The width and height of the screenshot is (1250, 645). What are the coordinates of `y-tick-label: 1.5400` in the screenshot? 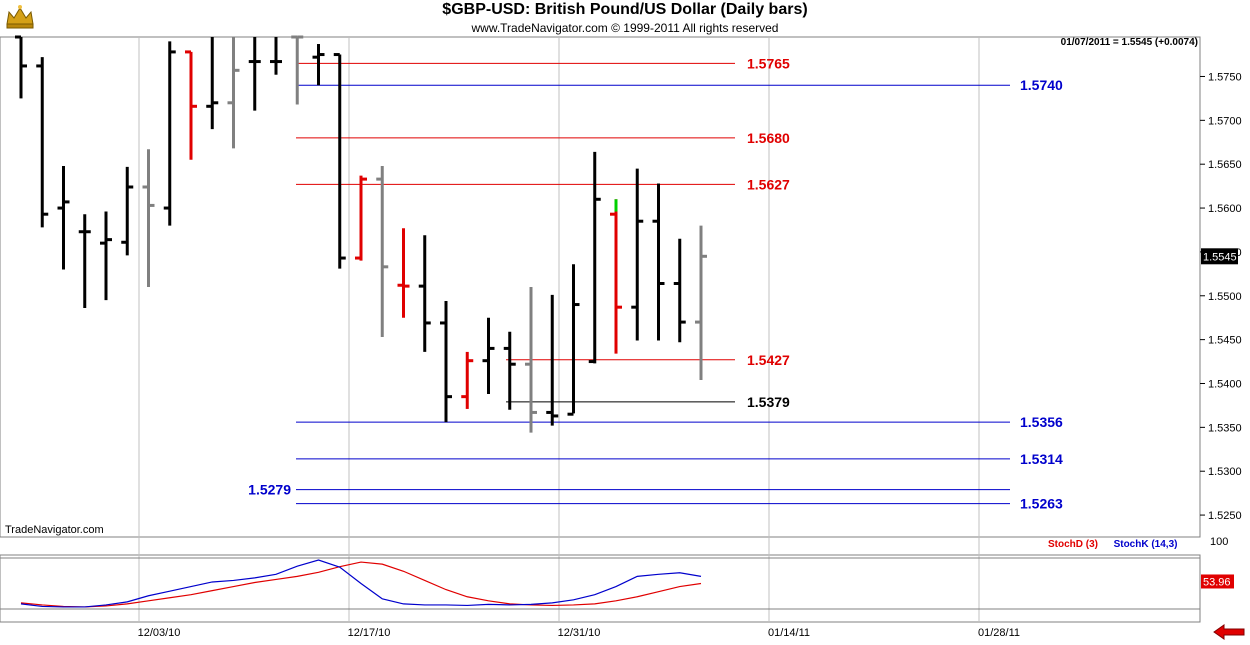 It's located at (1225, 384).